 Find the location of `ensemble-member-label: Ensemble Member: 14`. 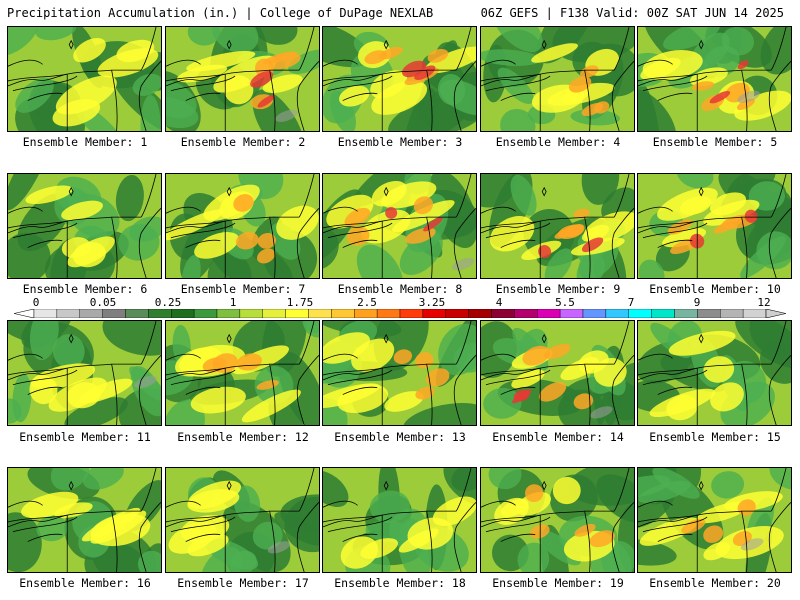

ensemble-member-label: Ensemble Member: 14 is located at coordinates (558, 437).